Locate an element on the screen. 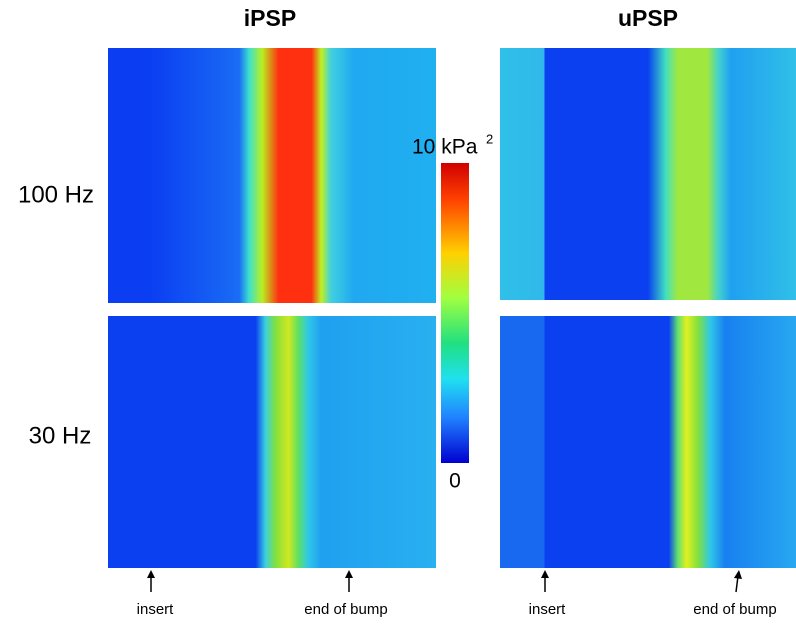  column-title: uPSP is located at coordinates (648, 18).